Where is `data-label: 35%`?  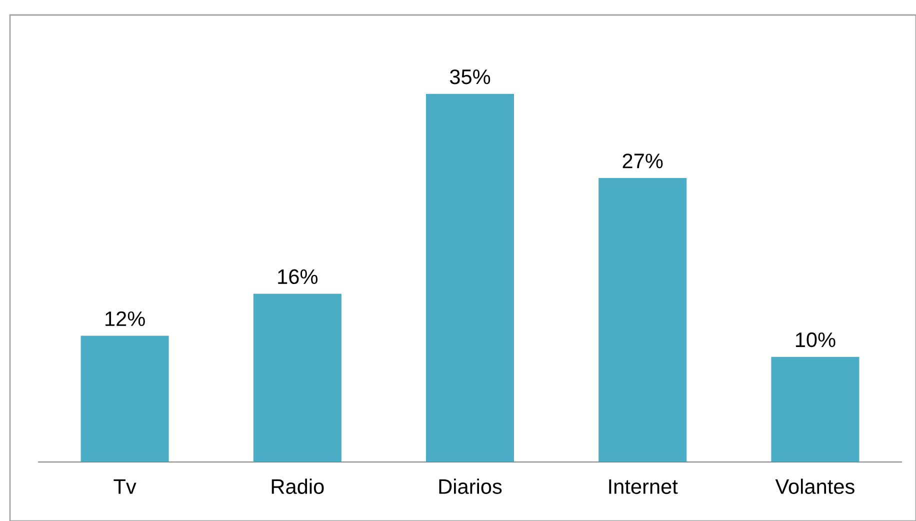
data-label: 35% is located at coordinates (470, 76).